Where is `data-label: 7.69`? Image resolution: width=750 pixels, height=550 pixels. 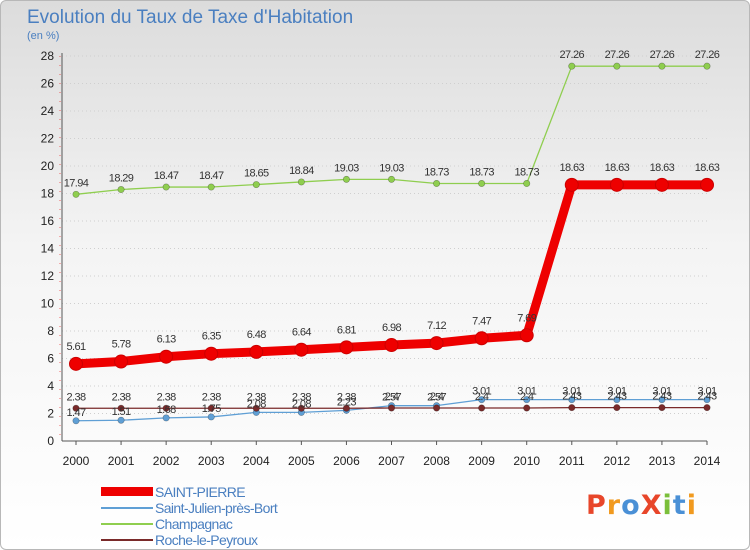
data-label: 7.69 is located at coordinates (526, 318).